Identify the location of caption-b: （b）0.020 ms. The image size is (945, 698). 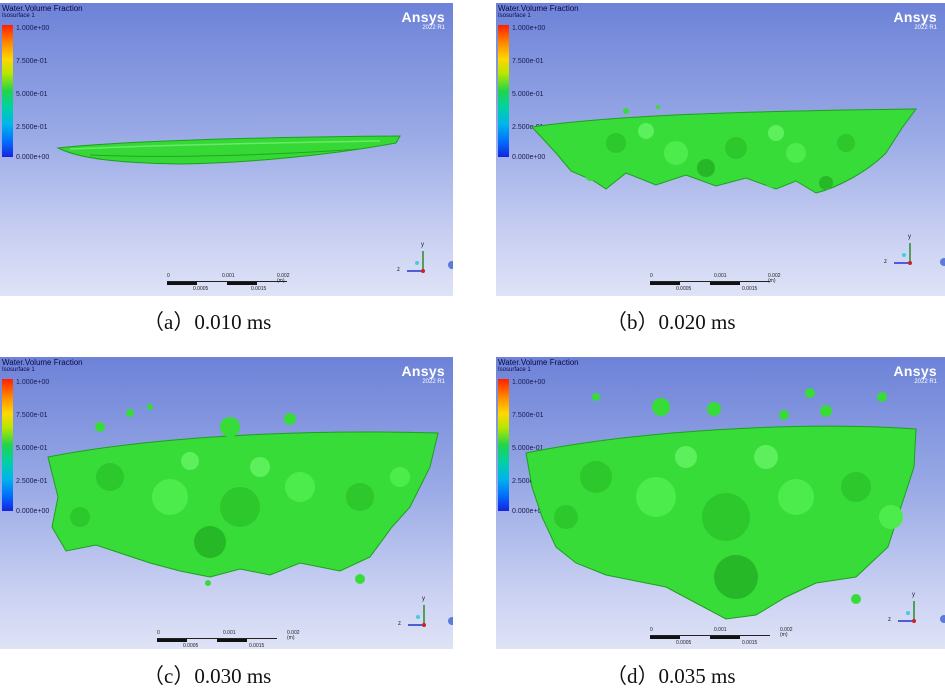
(671, 322).